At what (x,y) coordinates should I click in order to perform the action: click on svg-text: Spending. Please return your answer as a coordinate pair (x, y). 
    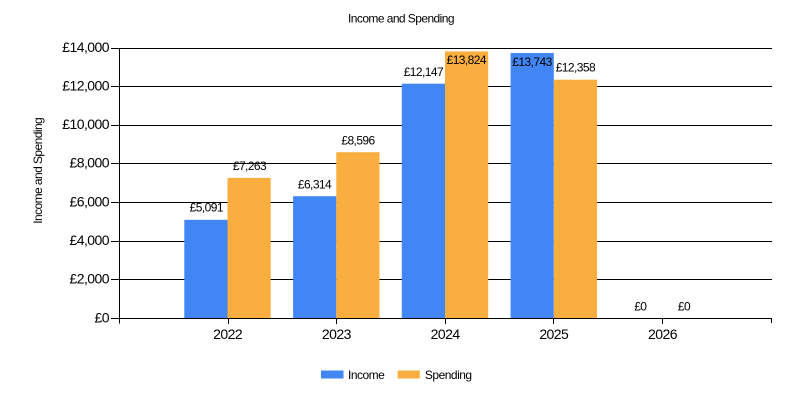
    Looking at the image, I should click on (448, 375).